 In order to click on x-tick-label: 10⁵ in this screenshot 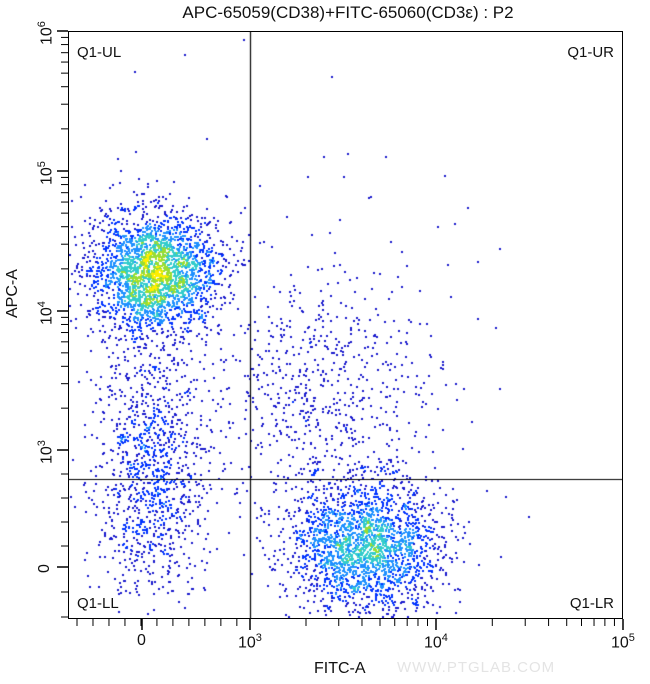, I will do `click(623, 642)`.